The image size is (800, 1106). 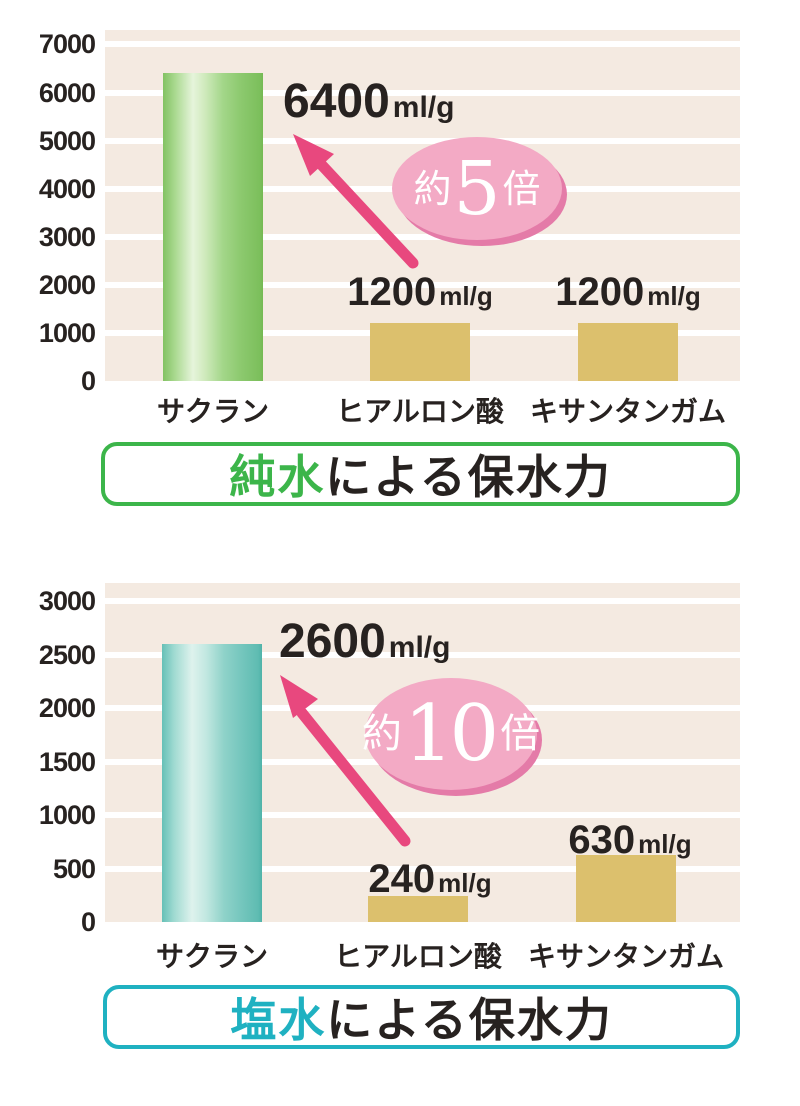 I want to click on y-tick-label: 5000, so click(x=67, y=140).